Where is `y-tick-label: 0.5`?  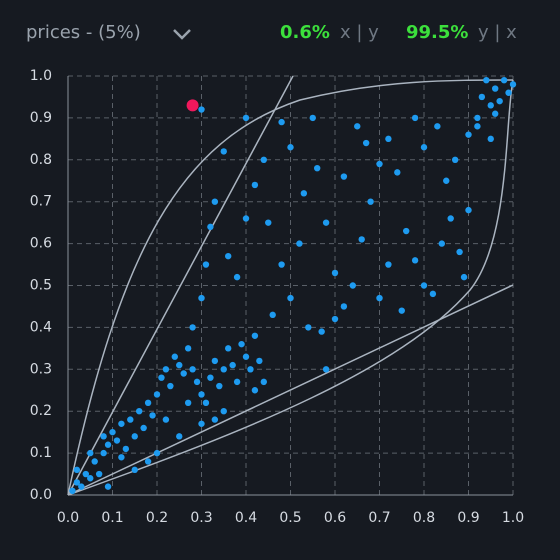
y-tick-label: 0.5 is located at coordinates (41, 286).